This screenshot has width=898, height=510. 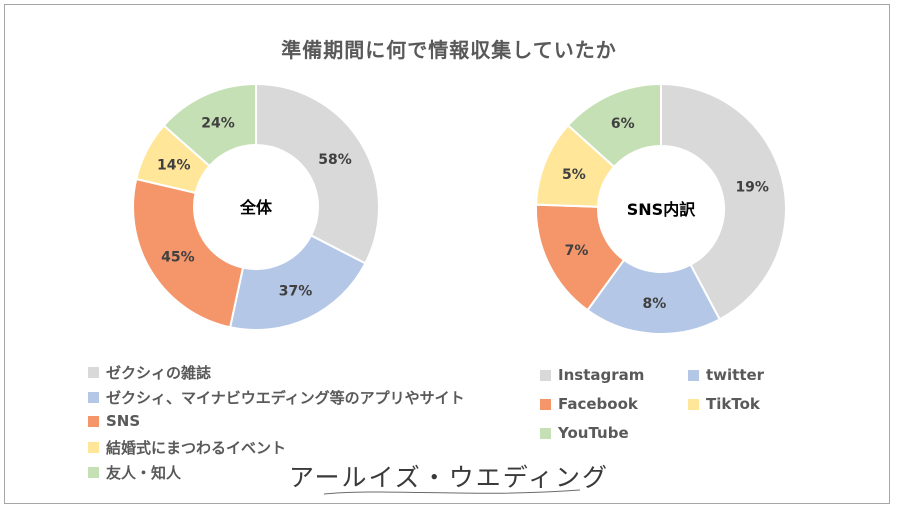 What do you see at coordinates (593, 433) in the screenshot?
I see `legend-label: YouTube` at bounding box center [593, 433].